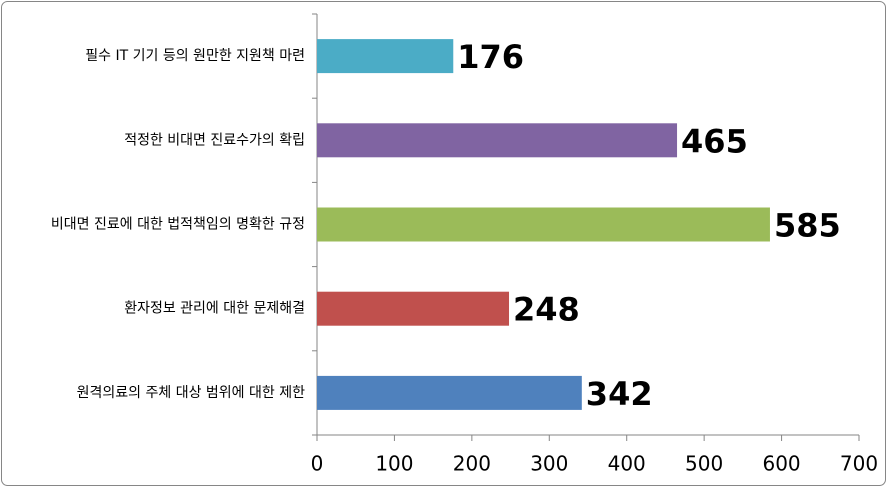 This screenshot has height=493, width=889. What do you see at coordinates (394, 464) in the screenshot?
I see `x-tick-label: 100` at bounding box center [394, 464].